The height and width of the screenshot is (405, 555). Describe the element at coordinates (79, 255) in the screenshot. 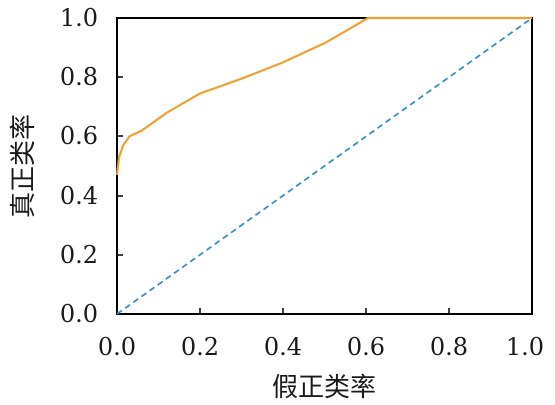

I see `y-tick-label: 0.2` at that location.